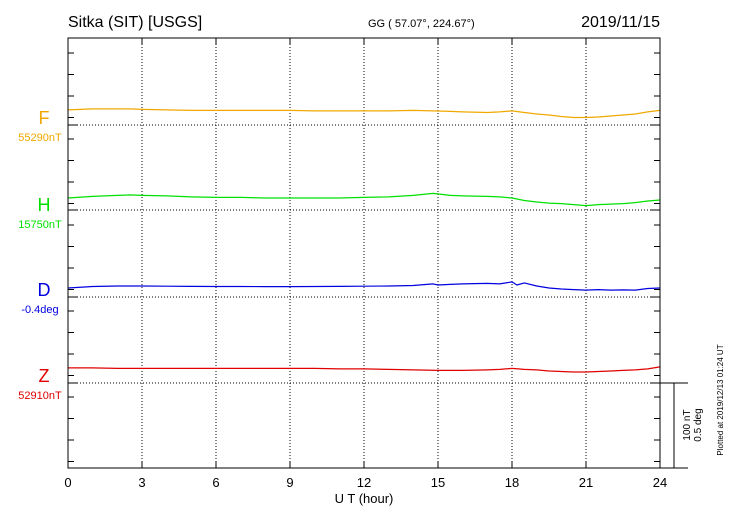 The width and height of the screenshot is (730, 520). Describe the element at coordinates (421, 24) in the screenshot. I see `coordinates-label: GG ( 57.07°, 224.67°)` at that location.